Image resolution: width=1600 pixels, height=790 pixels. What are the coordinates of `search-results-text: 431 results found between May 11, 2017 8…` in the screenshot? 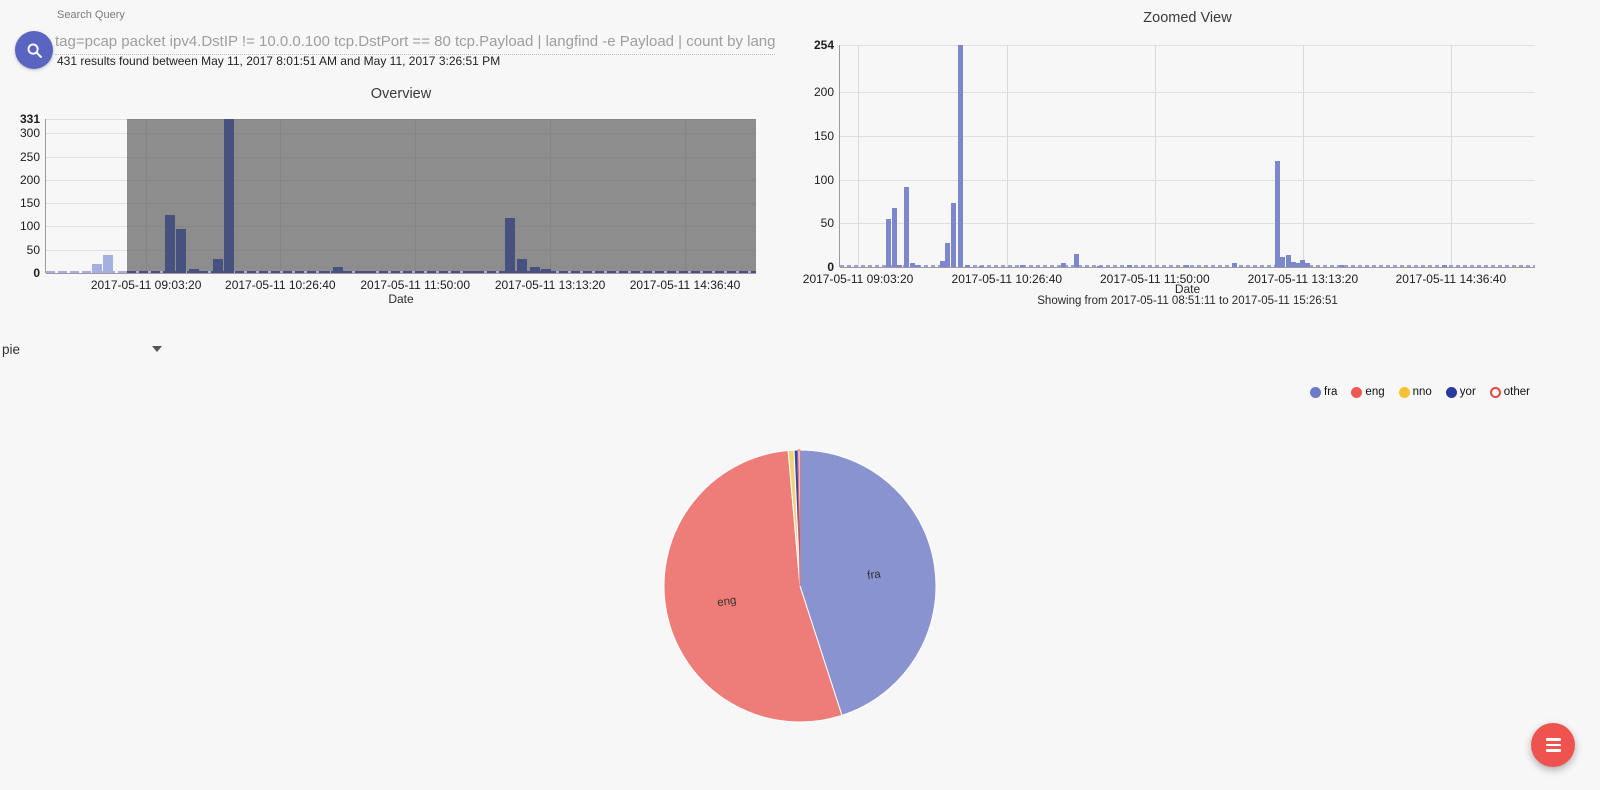 It's located at (279, 61).